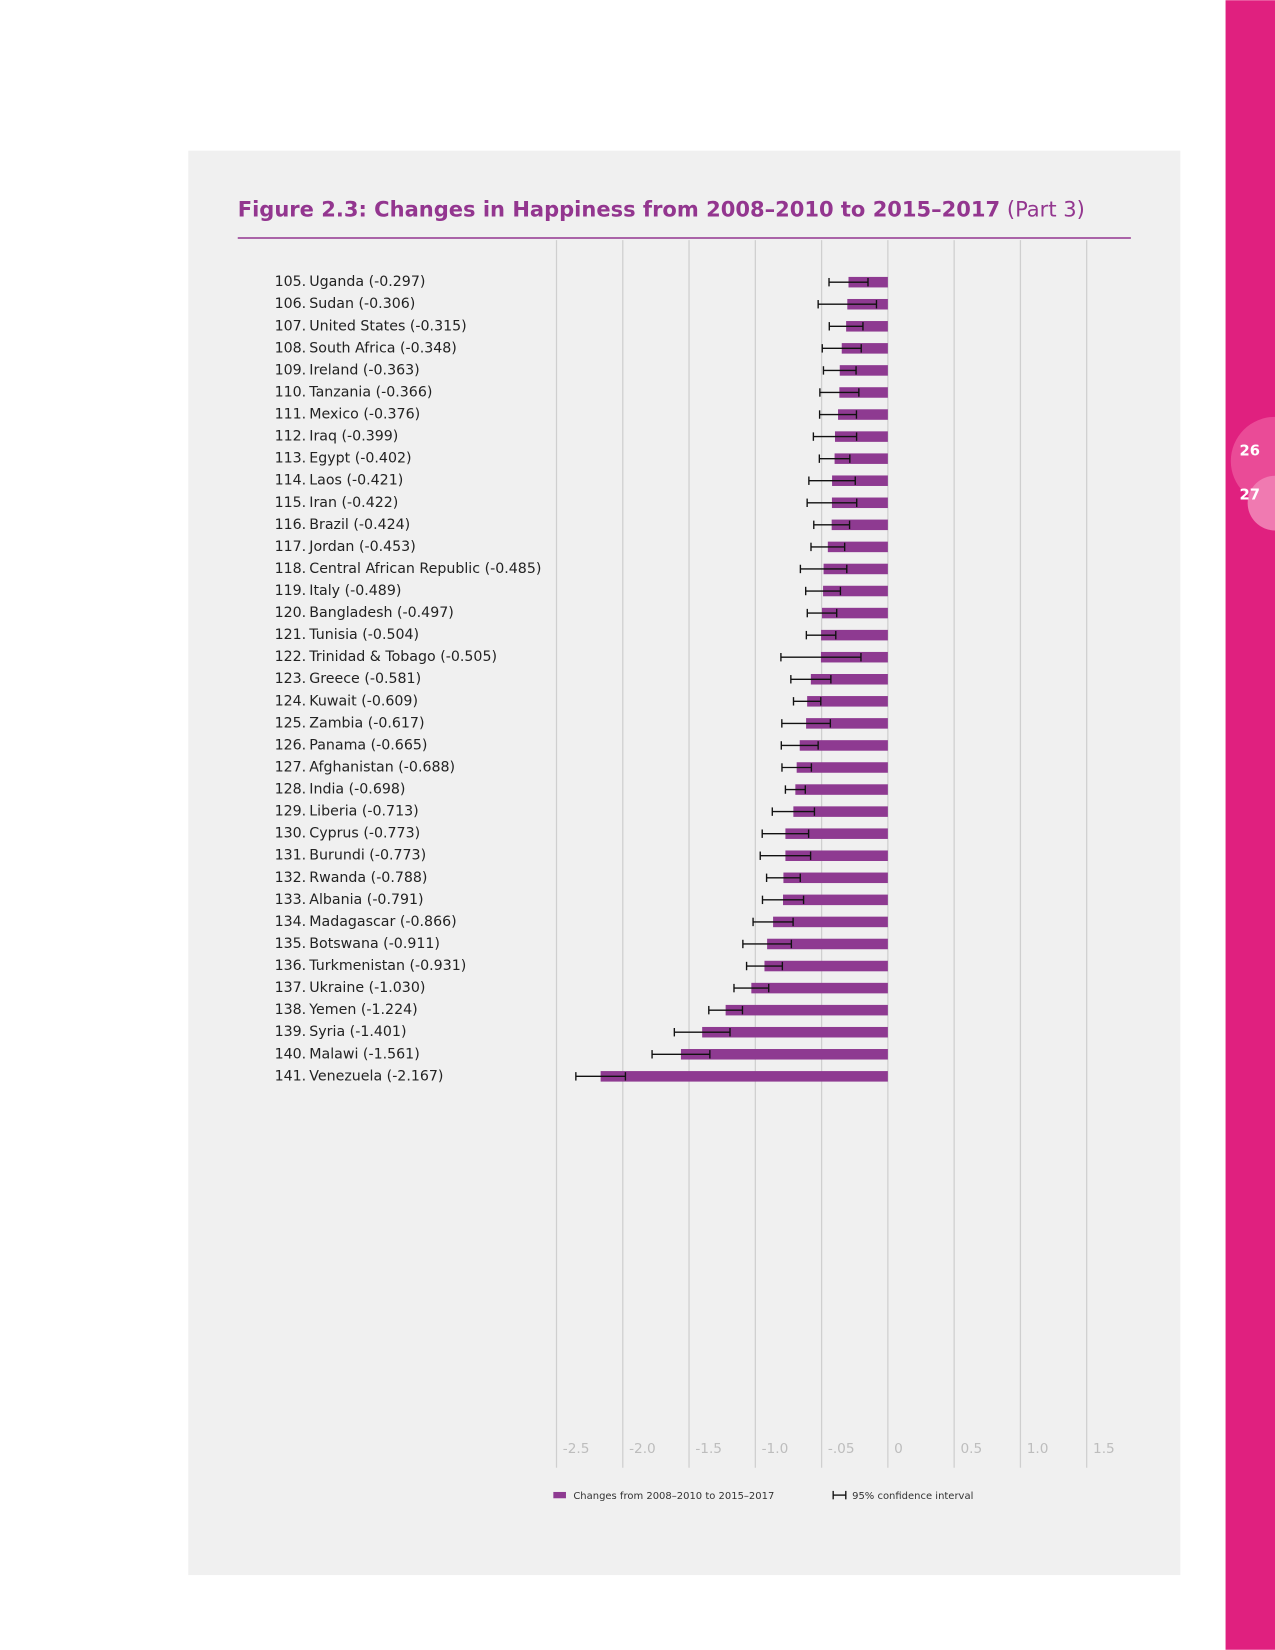  What do you see at coordinates (334, 834) in the screenshot?
I see `country-name: Cyprus` at bounding box center [334, 834].